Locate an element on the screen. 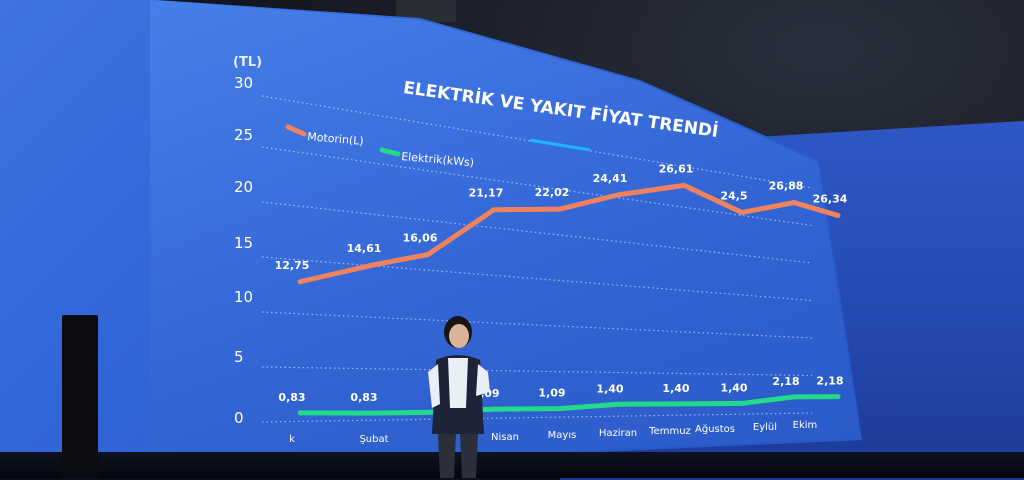  y-axis-unit-label: (TL) is located at coordinates (247, 62).